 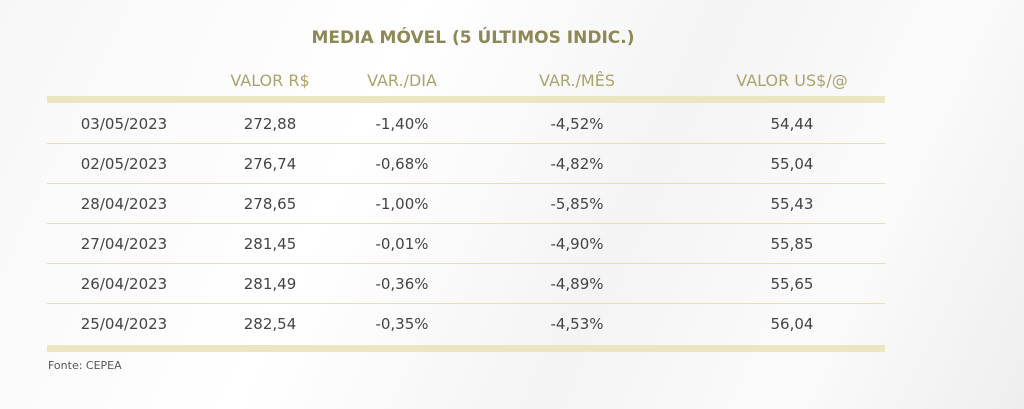 What do you see at coordinates (792, 244) in the screenshot?
I see `table-cell: 55,85` at bounding box center [792, 244].